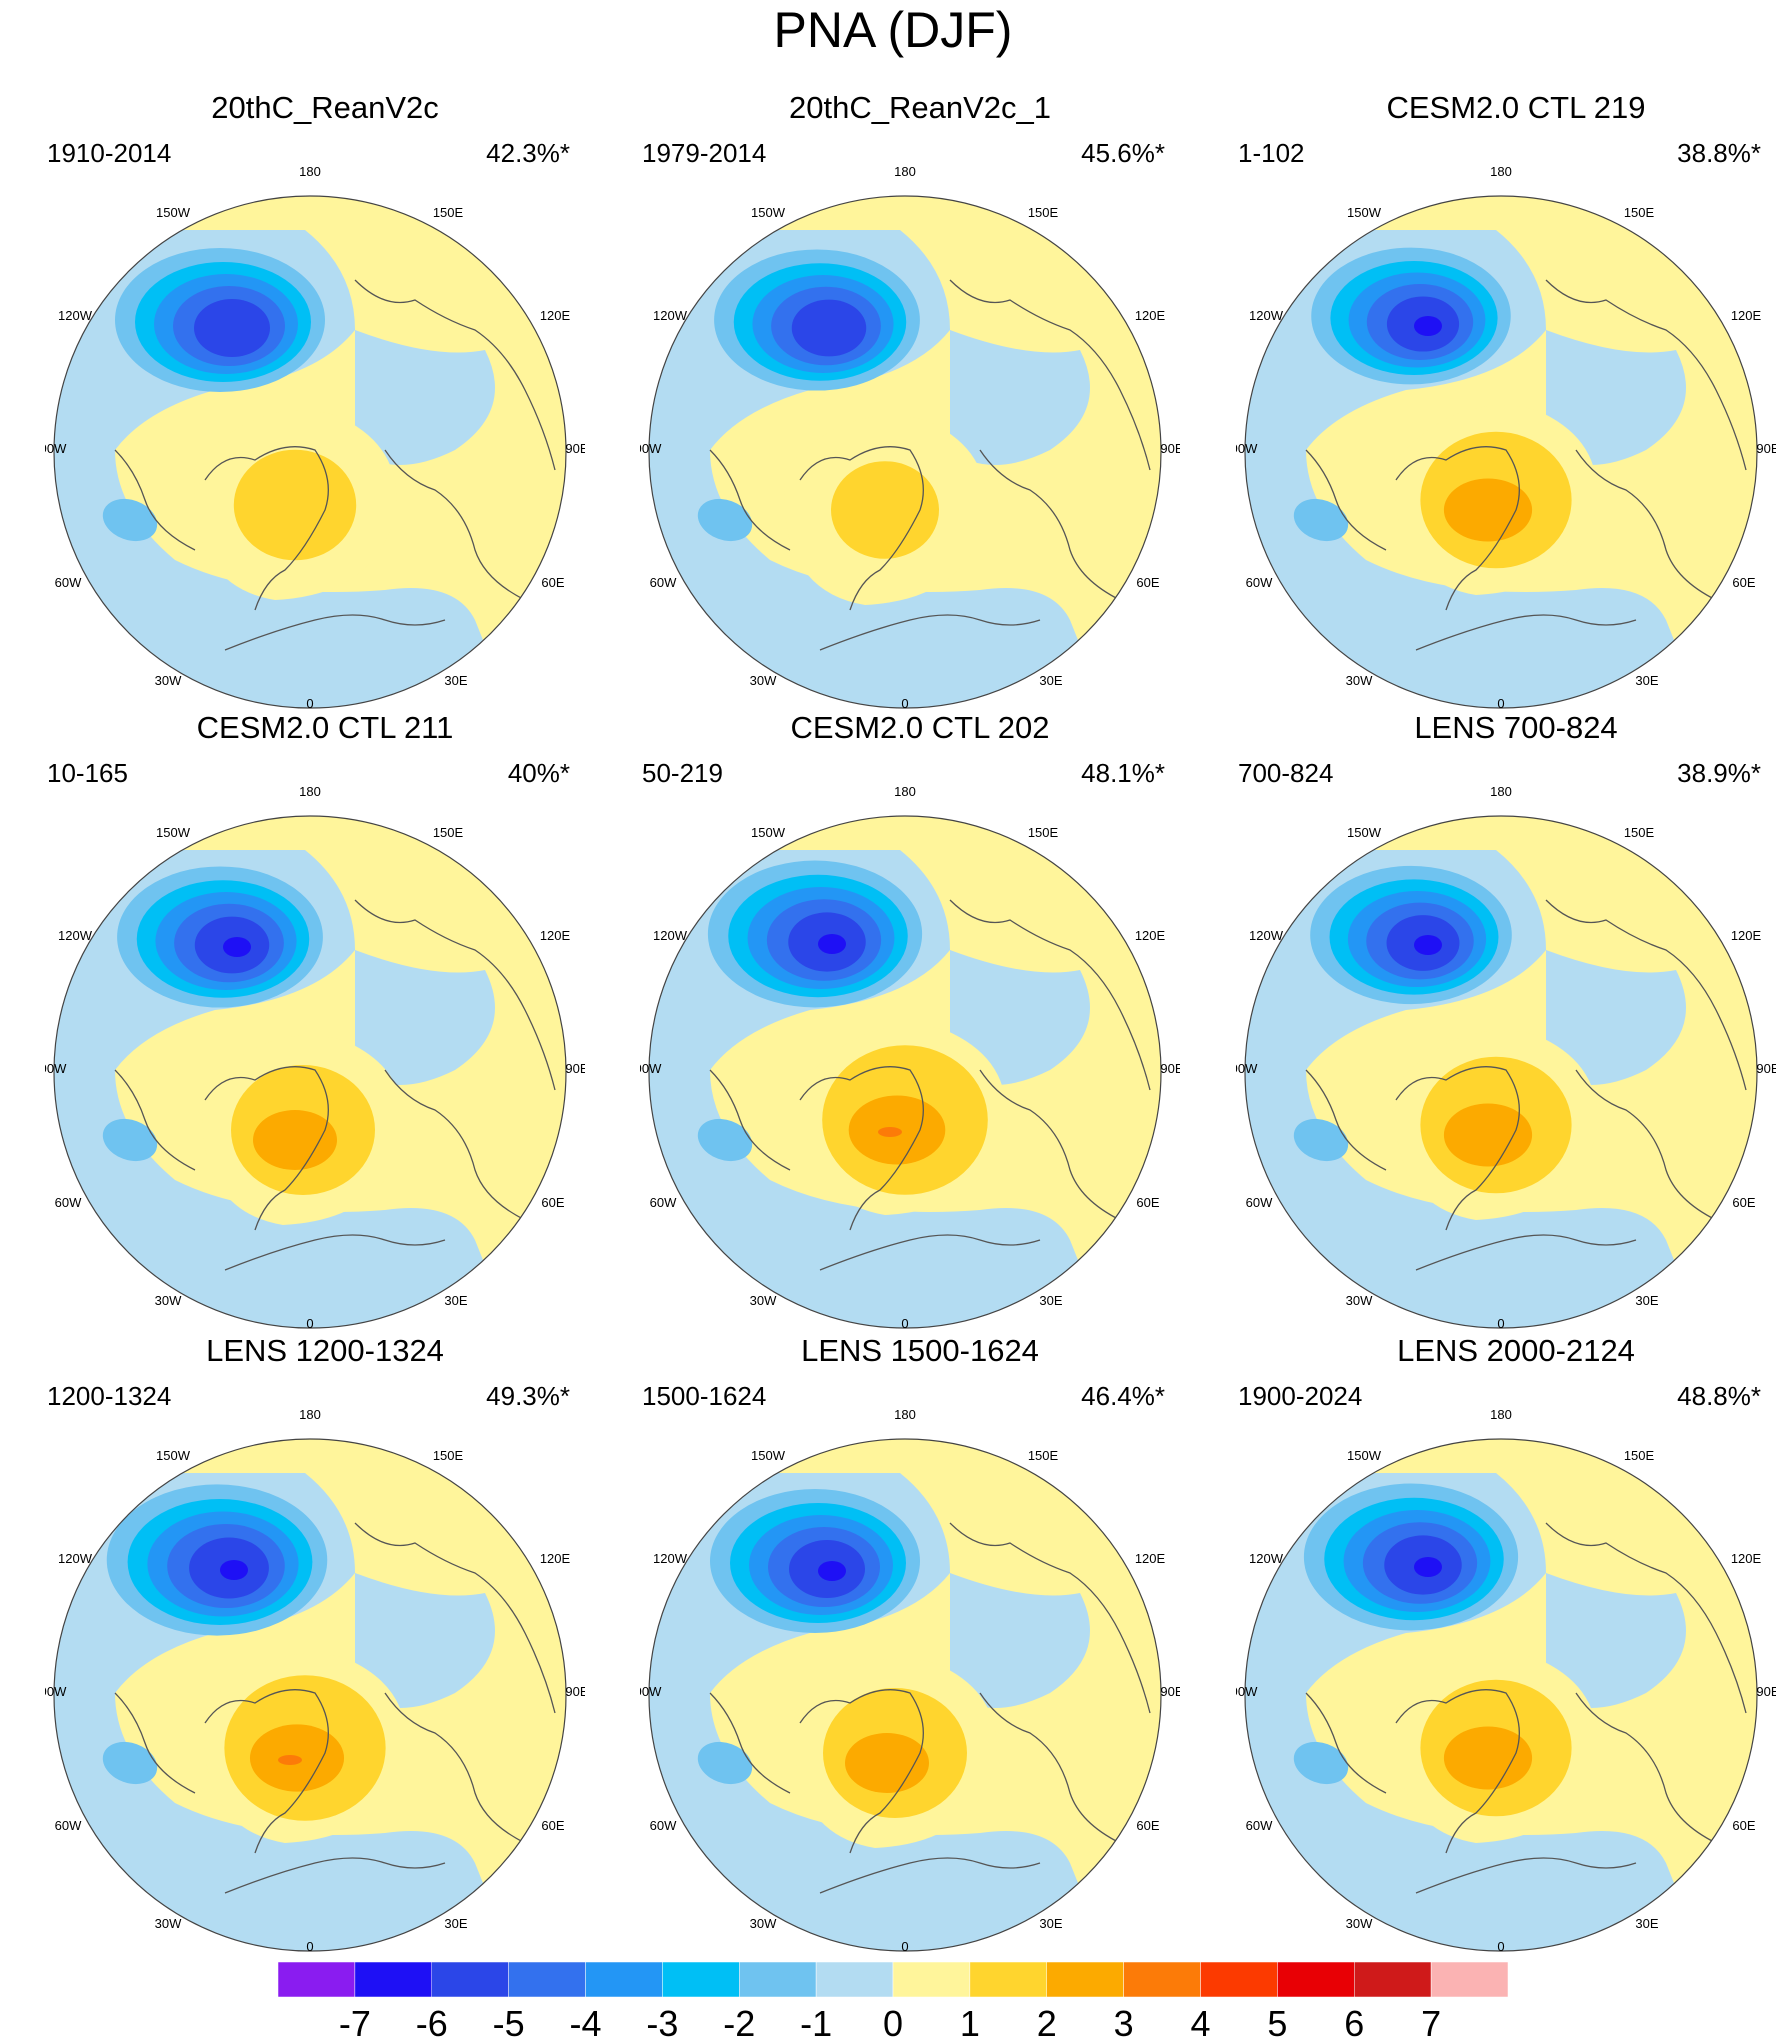  What do you see at coordinates (662, 2022) in the screenshot?
I see `colorbar-tick-label: -3` at bounding box center [662, 2022].